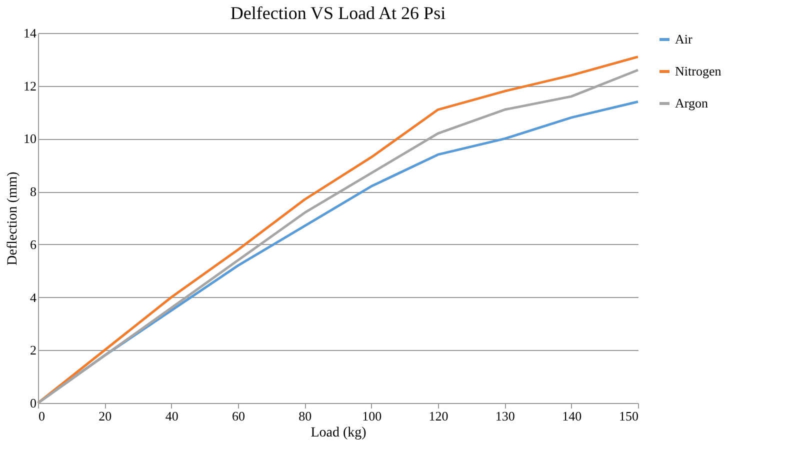 The image size is (800, 475). What do you see at coordinates (33, 244) in the screenshot?
I see `y-tick-label: 6` at bounding box center [33, 244].